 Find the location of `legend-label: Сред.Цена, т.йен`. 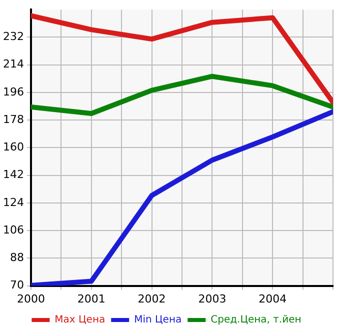

legend-label: Сред.Цена, т.йен is located at coordinates (256, 320).